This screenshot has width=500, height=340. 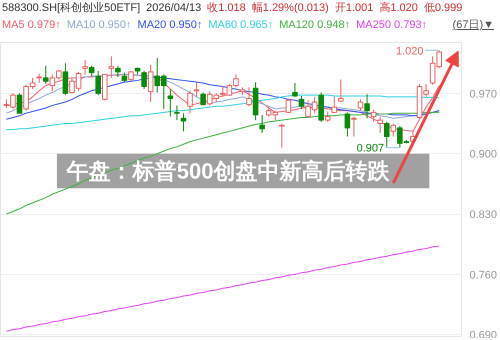 What do you see at coordinates (71, 8) in the screenshot?
I see `chart-title: 588300.SH[科创创业50ETF]` at bounding box center [71, 8].